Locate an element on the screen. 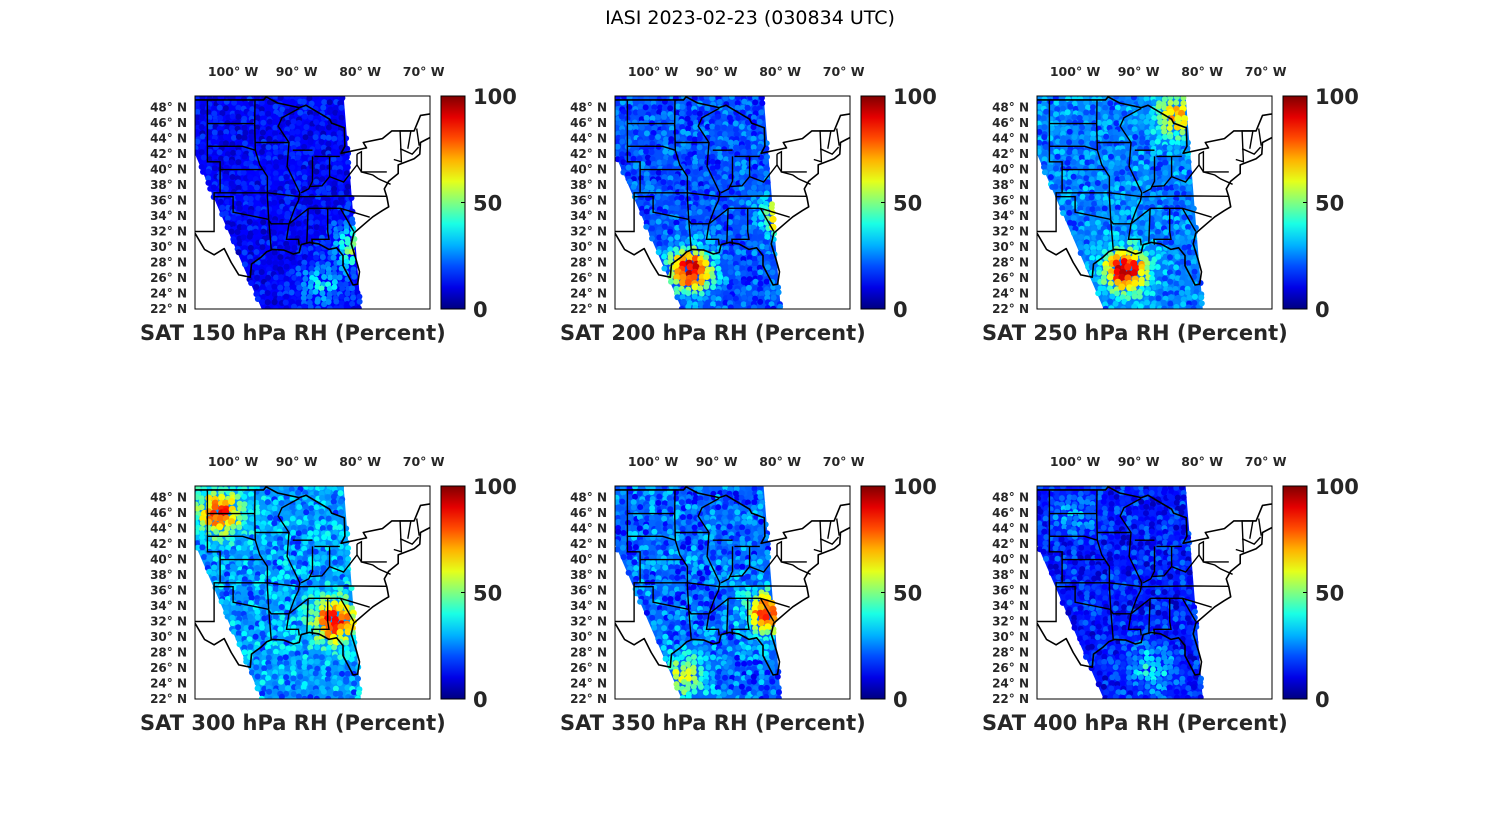 Image resolution: width=1500 pixels, height=825 pixels. state-boundary is located at coordinates (343, 168).